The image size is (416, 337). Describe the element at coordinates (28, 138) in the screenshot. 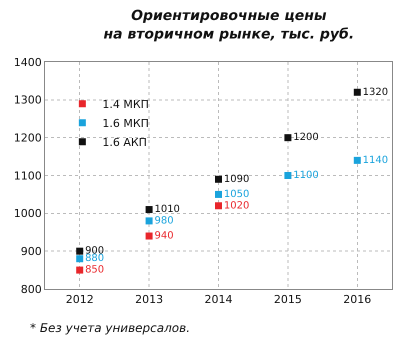

I see `y-tick-label: 1200` at that location.